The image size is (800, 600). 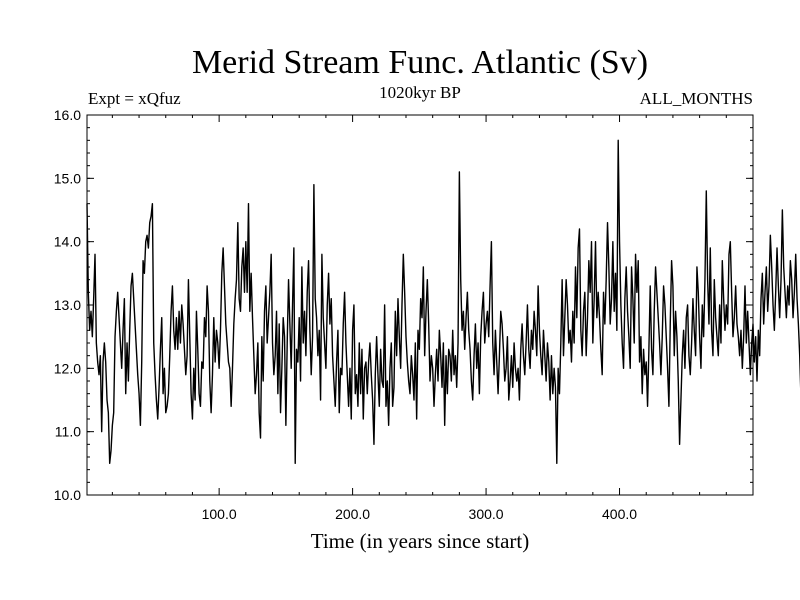 I want to click on y-tick-label: 10.0, so click(x=67, y=495).